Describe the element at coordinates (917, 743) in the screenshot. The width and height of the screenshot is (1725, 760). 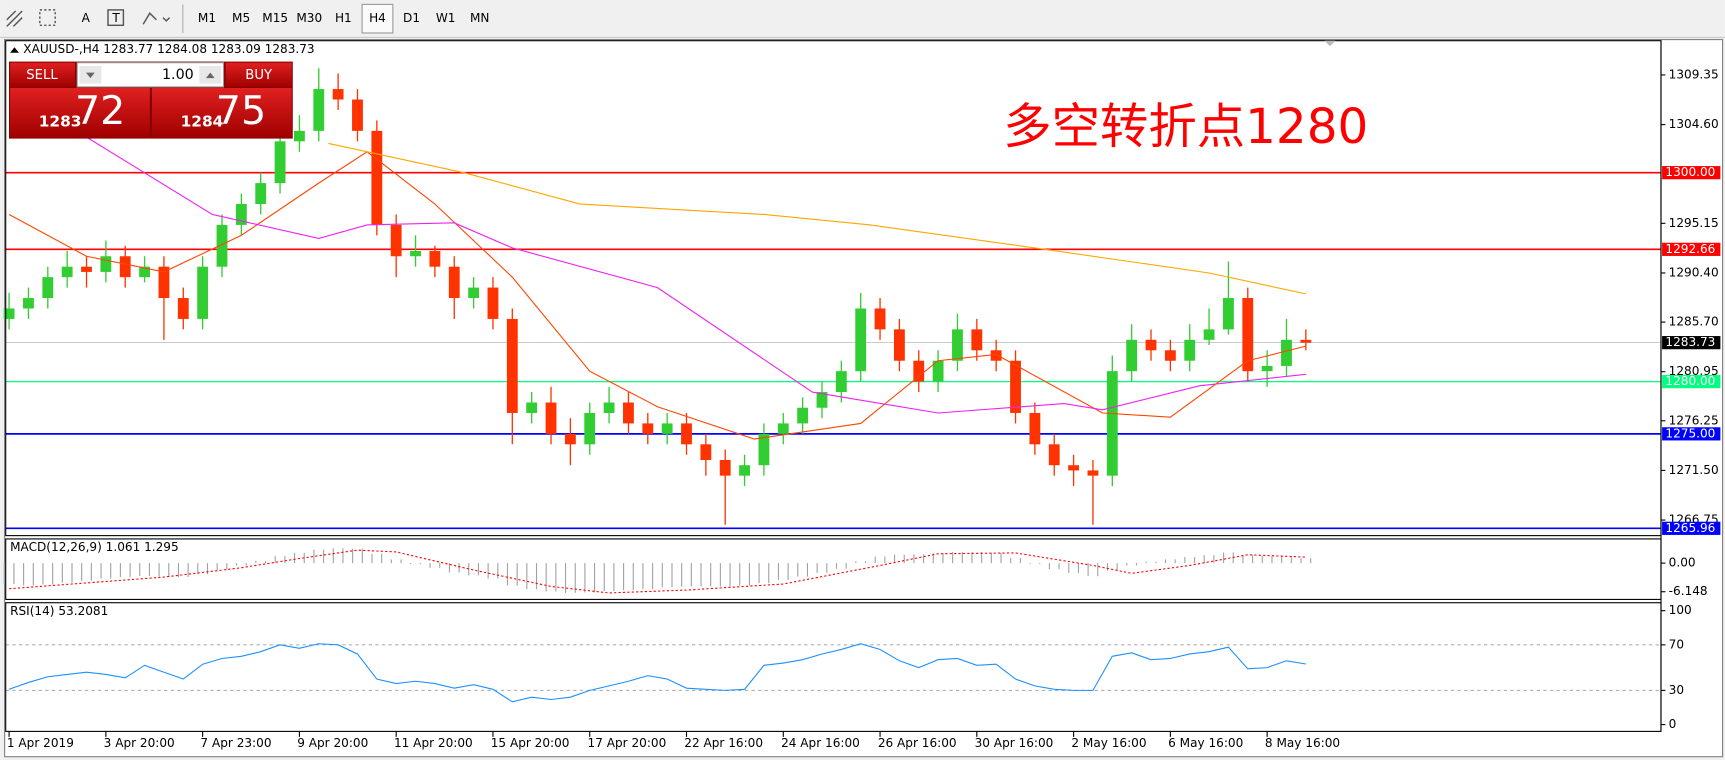
I see `x-tick-label: 26 Apr 16:00` at that location.